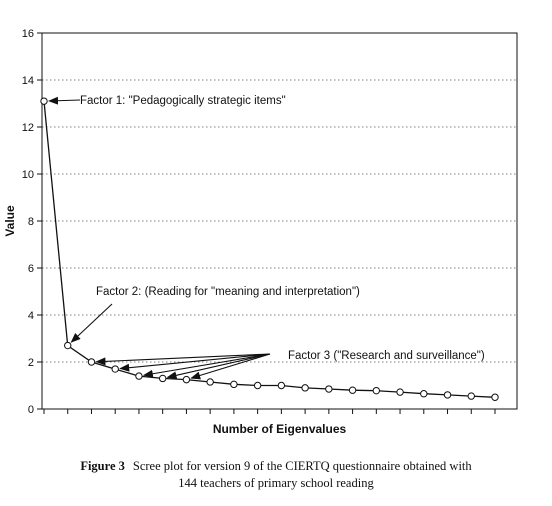 This screenshot has height=506, width=552. Describe the element at coordinates (386, 356) in the screenshot. I see `annotation-label: Factor 3 ("Research and surveillance")` at that location.